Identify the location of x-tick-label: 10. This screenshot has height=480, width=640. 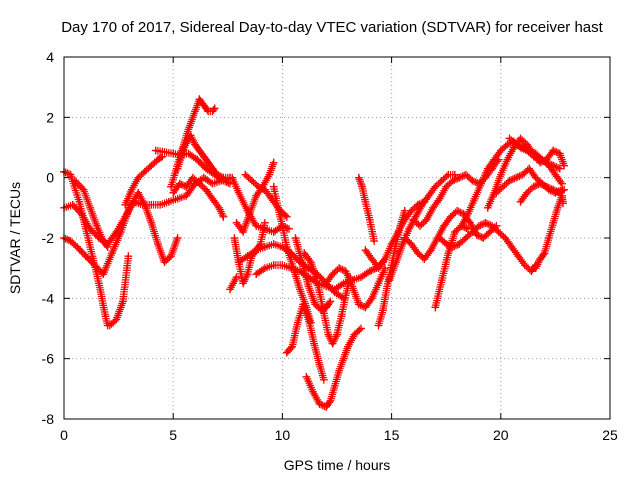
(283, 435).